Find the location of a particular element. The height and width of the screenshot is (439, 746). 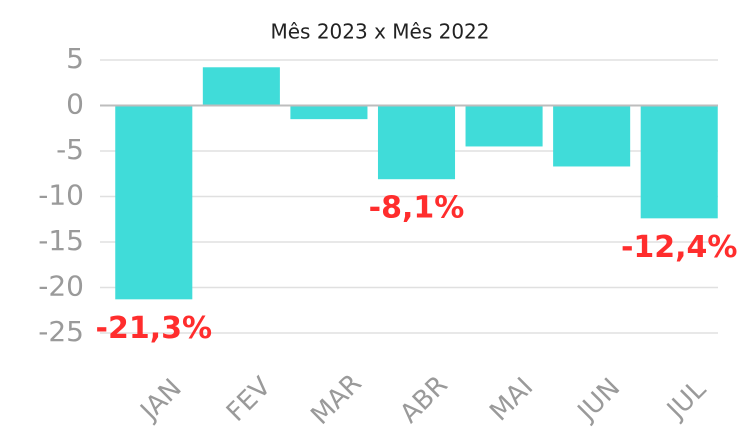

y-tick-label: -10 is located at coordinates (61, 195).